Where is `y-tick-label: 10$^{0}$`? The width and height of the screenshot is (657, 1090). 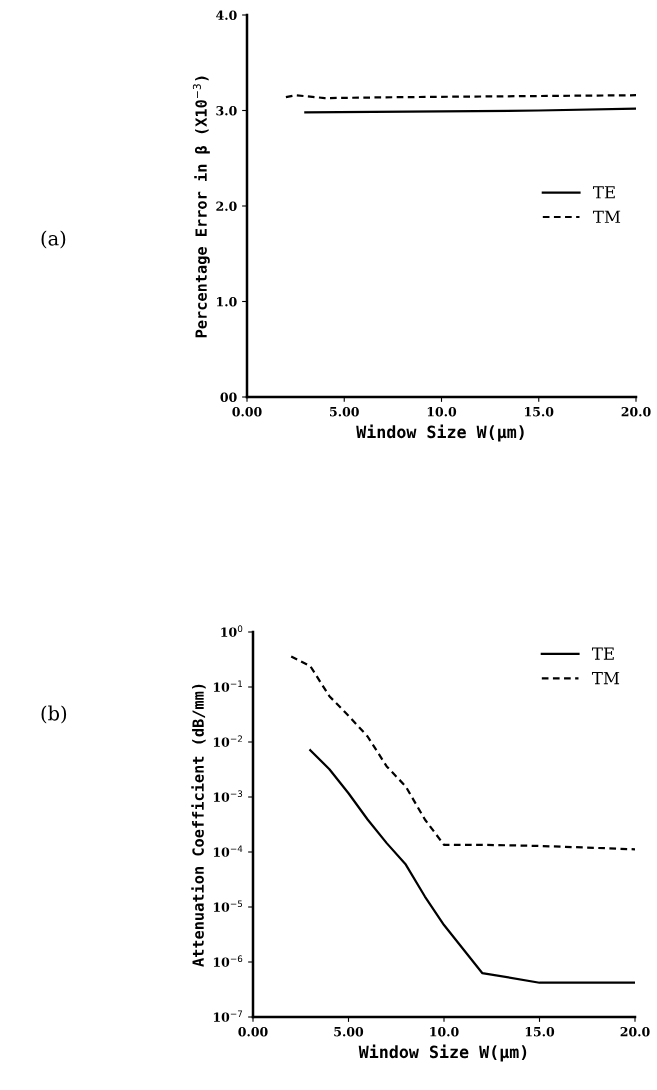
y-tick-label: 10$^{0}$ is located at coordinates (232, 631).